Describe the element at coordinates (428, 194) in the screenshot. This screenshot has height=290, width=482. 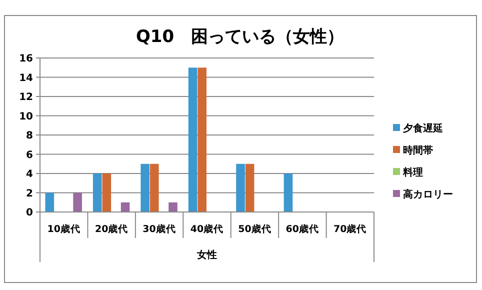
I see `legend-label: 高カロリー` at that location.